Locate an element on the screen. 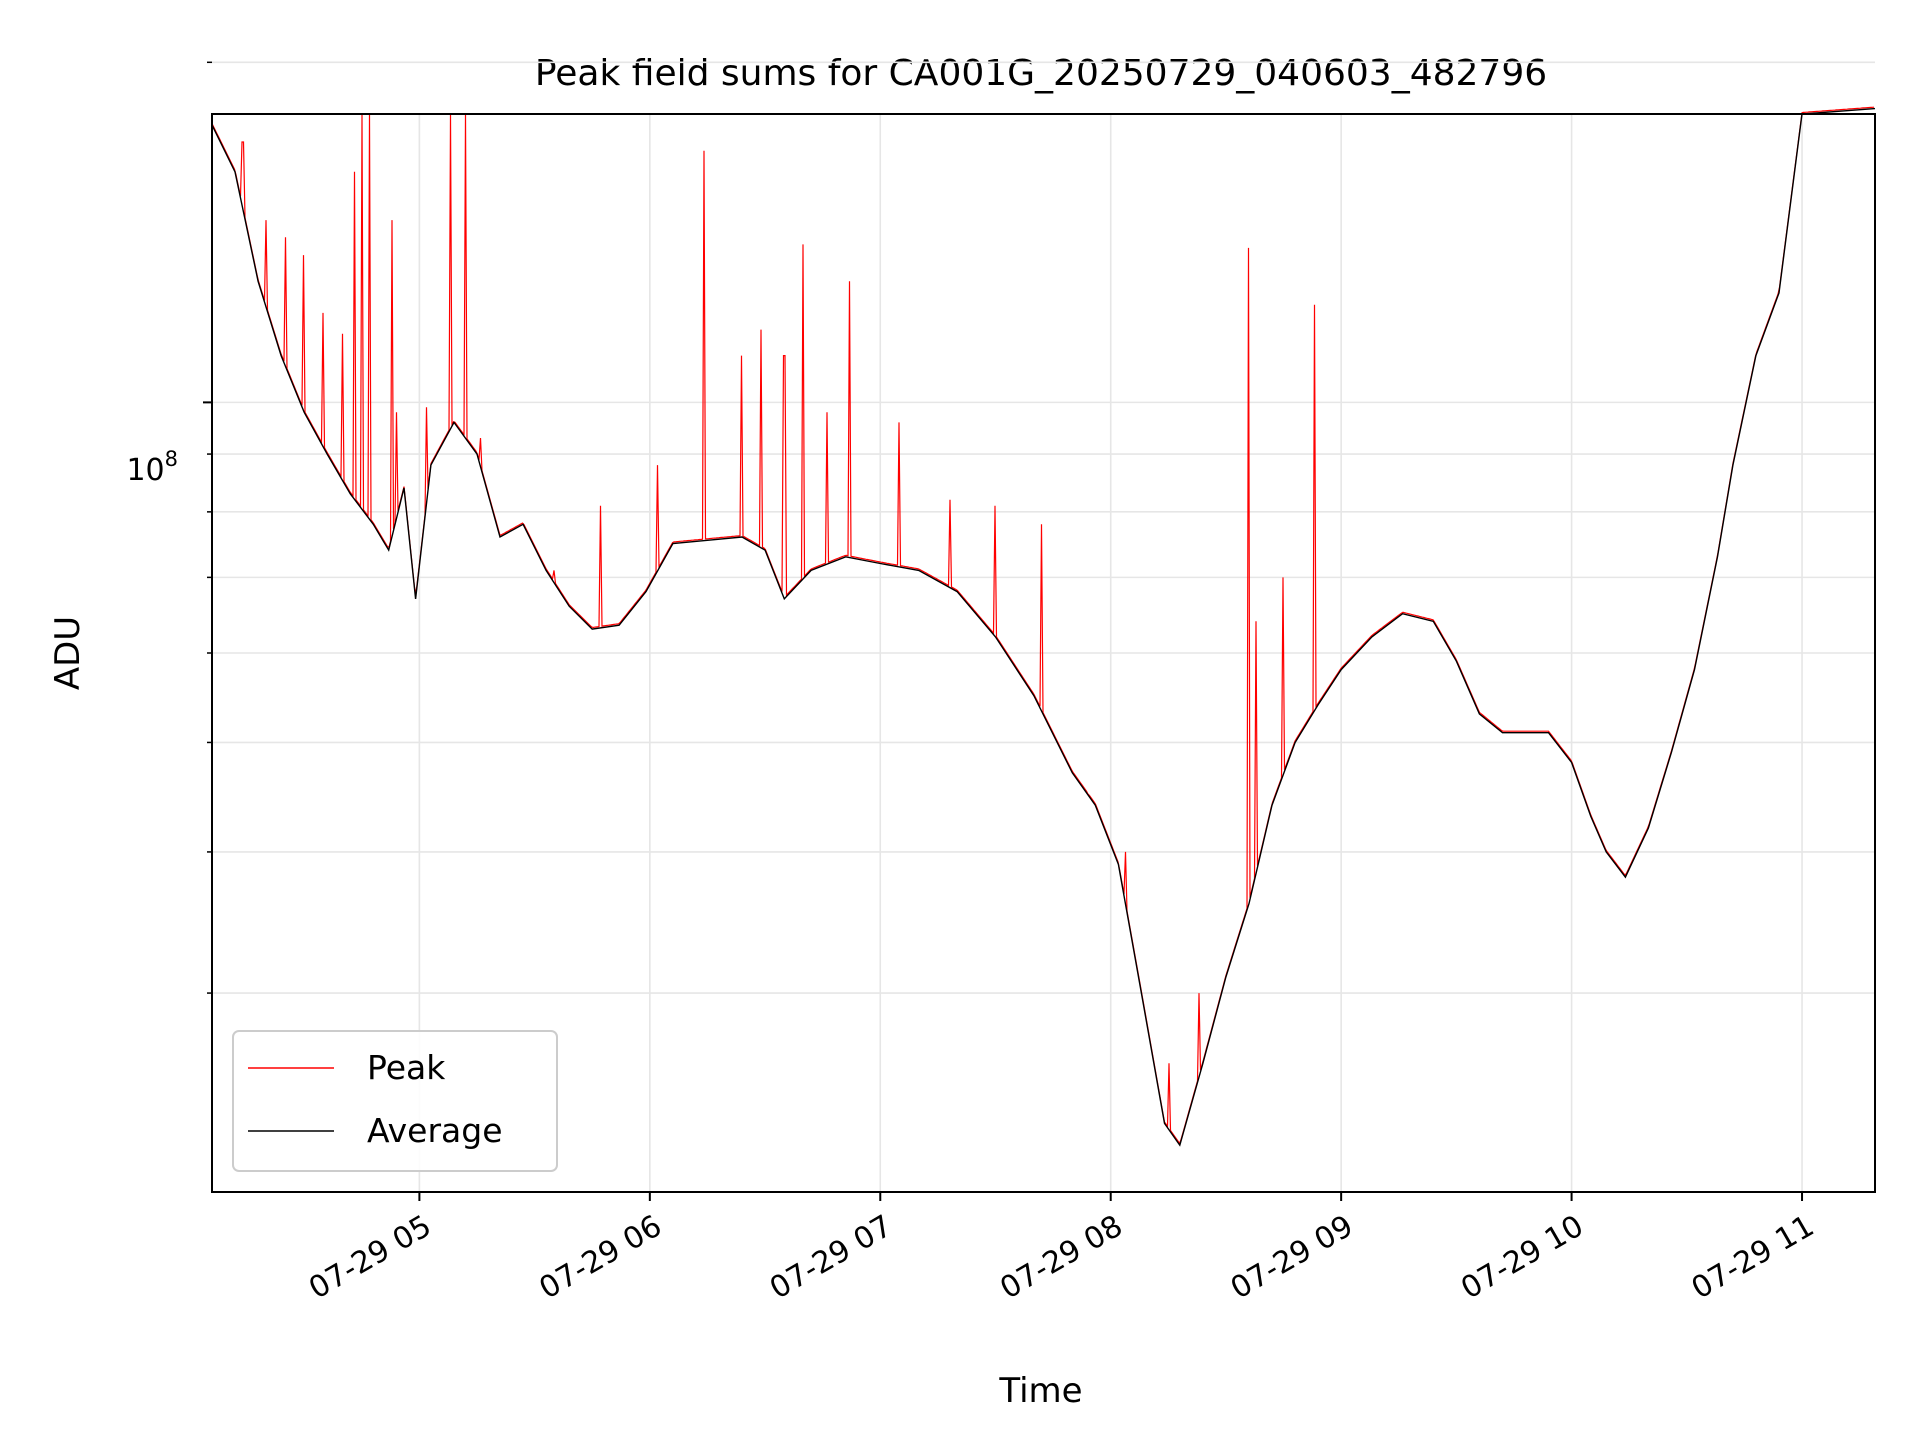  x-axis-label: Time is located at coordinates (1040, 1391).